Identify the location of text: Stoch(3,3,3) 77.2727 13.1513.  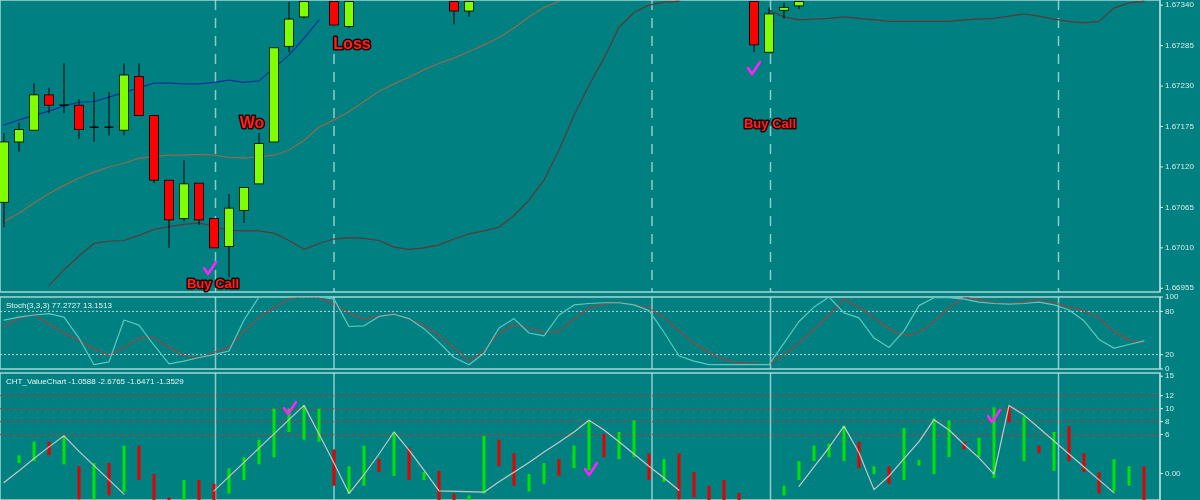
(59, 305).